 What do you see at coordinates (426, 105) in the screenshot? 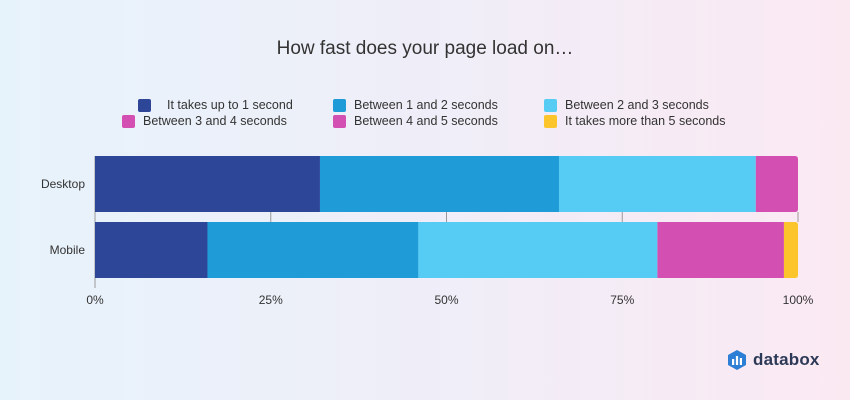
I see `legend-label: Between 1 and 2 seconds` at bounding box center [426, 105].